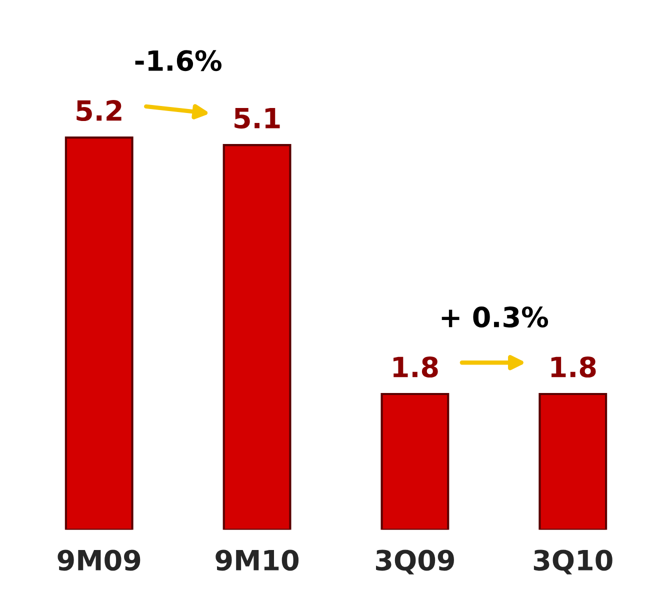 The height and width of the screenshot is (602, 672). What do you see at coordinates (495, 317) in the screenshot?
I see `annotation: + 0.3%` at bounding box center [495, 317].